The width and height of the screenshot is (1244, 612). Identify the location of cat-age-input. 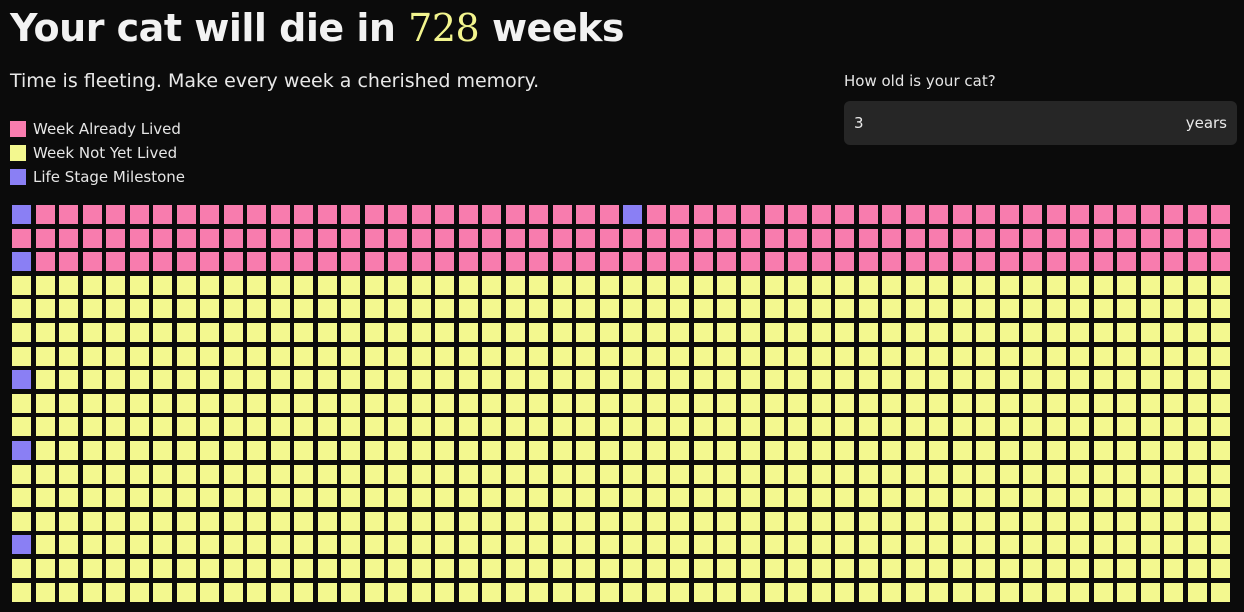
(994, 123).